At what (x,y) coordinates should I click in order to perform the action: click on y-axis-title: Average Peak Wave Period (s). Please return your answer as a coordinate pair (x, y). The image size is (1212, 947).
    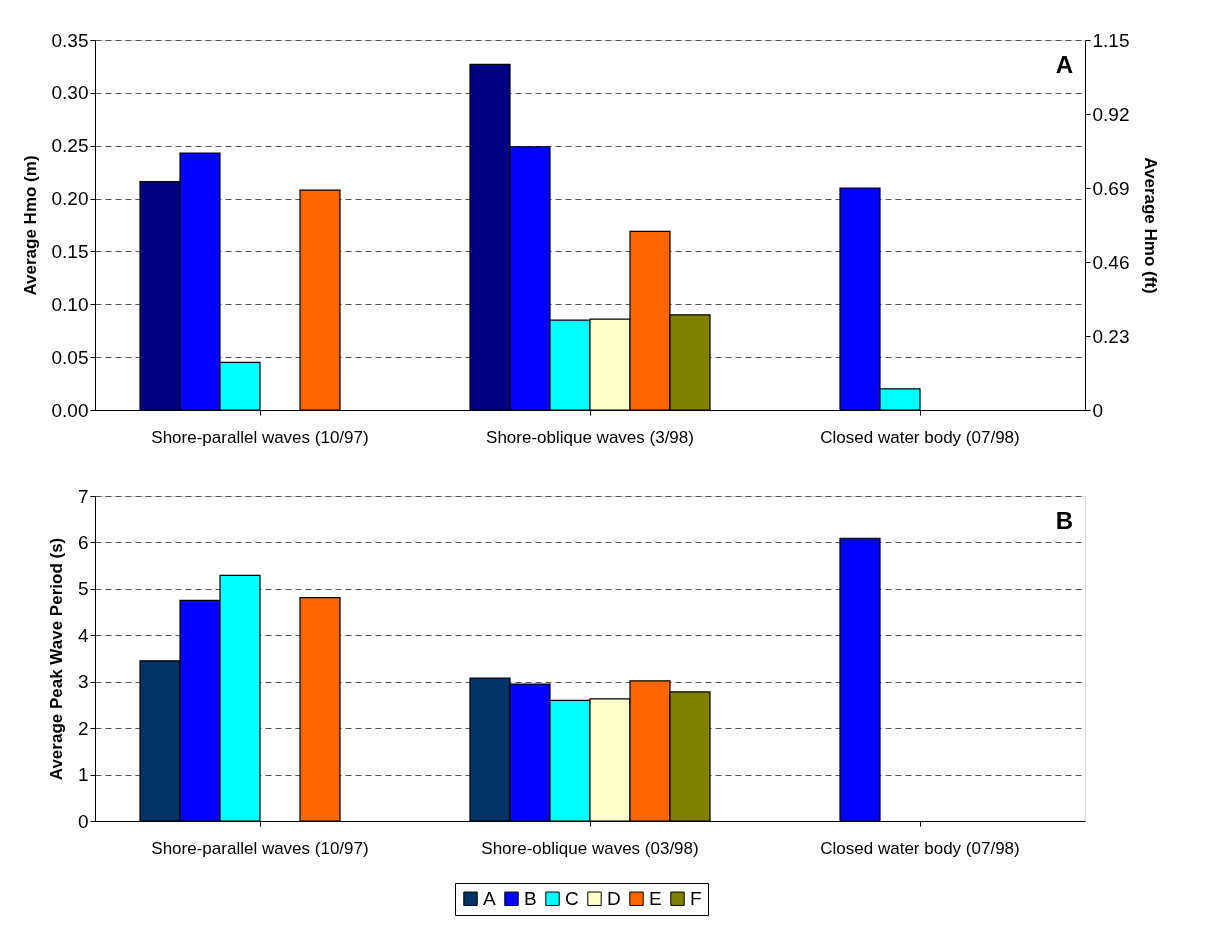
    Looking at the image, I should click on (56, 659).